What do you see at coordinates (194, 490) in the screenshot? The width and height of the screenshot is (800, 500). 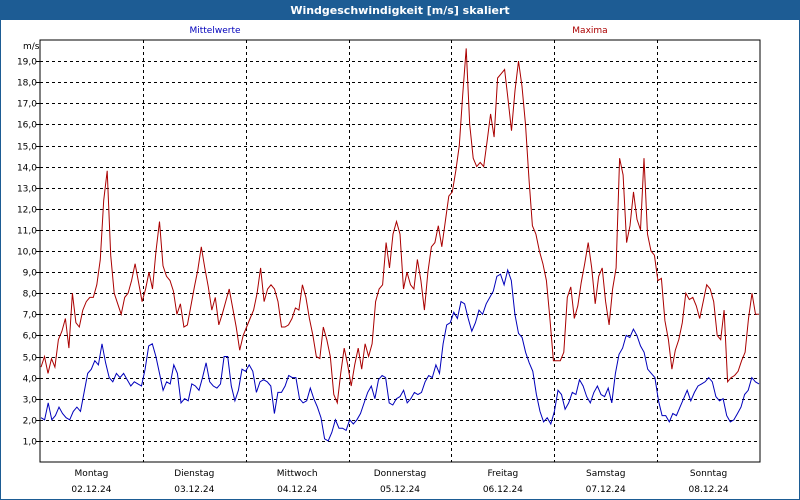 I see `x-tick-date: 03.12.24` at bounding box center [194, 490].